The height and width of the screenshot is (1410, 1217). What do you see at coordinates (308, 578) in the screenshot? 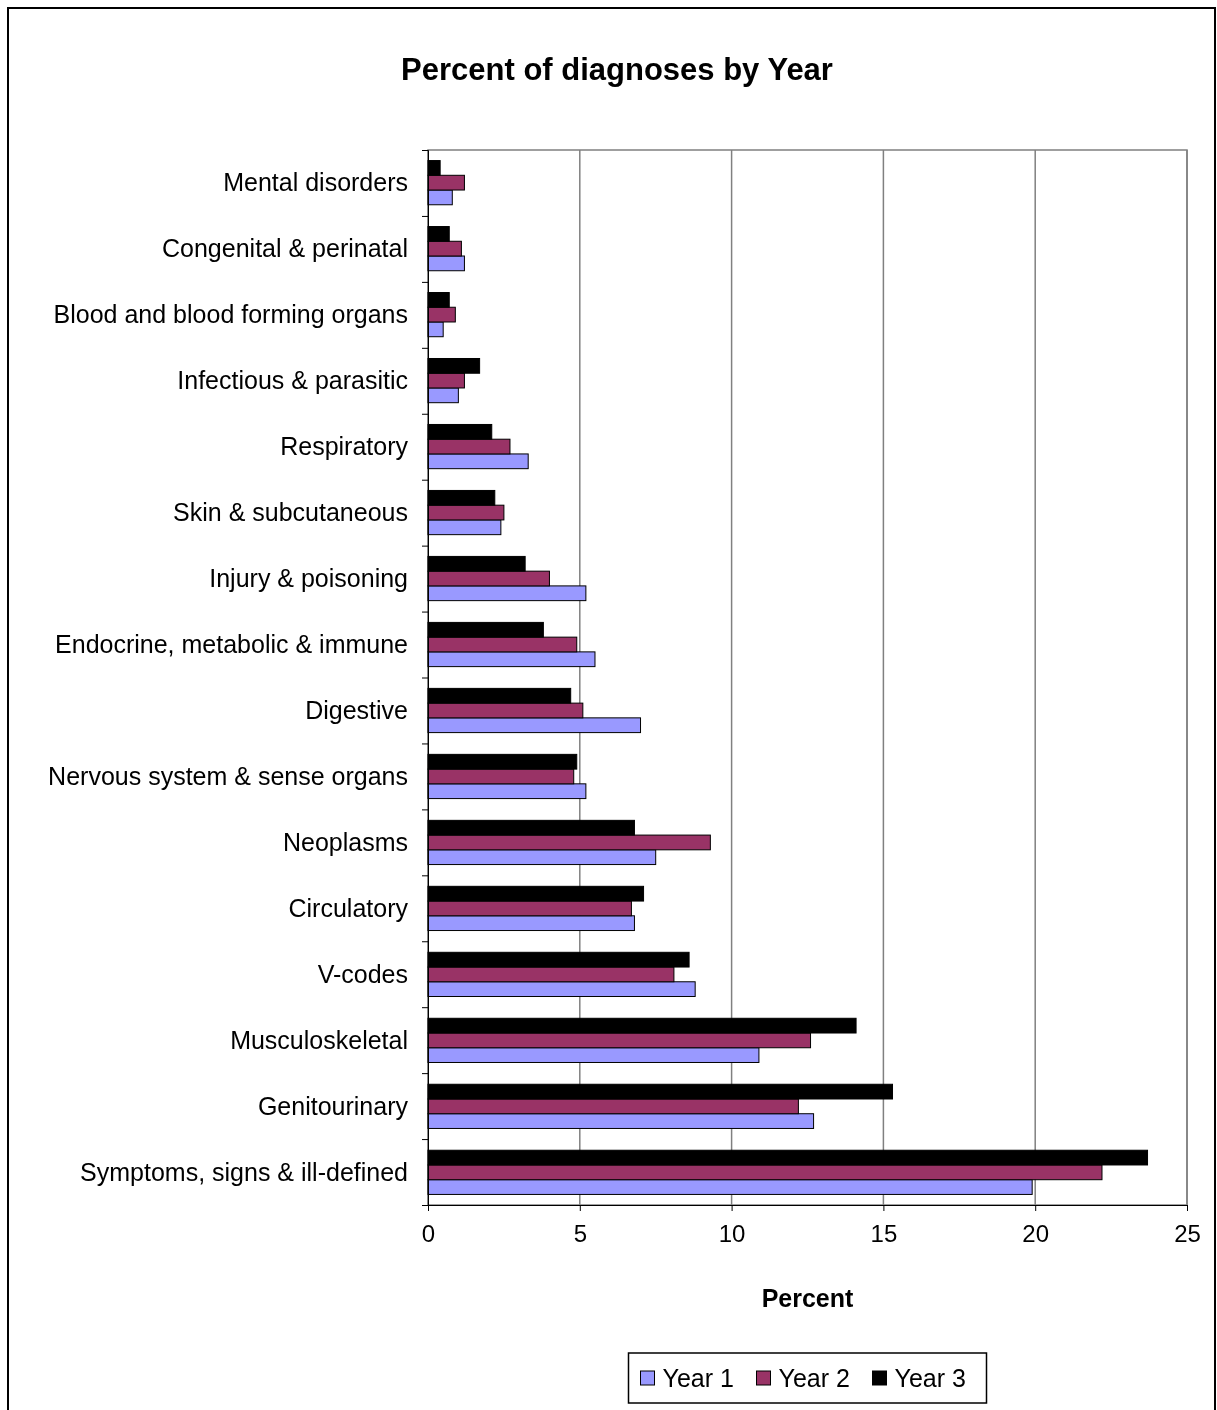
I see `y-tick-label: Injury & poisoning` at bounding box center [308, 578].